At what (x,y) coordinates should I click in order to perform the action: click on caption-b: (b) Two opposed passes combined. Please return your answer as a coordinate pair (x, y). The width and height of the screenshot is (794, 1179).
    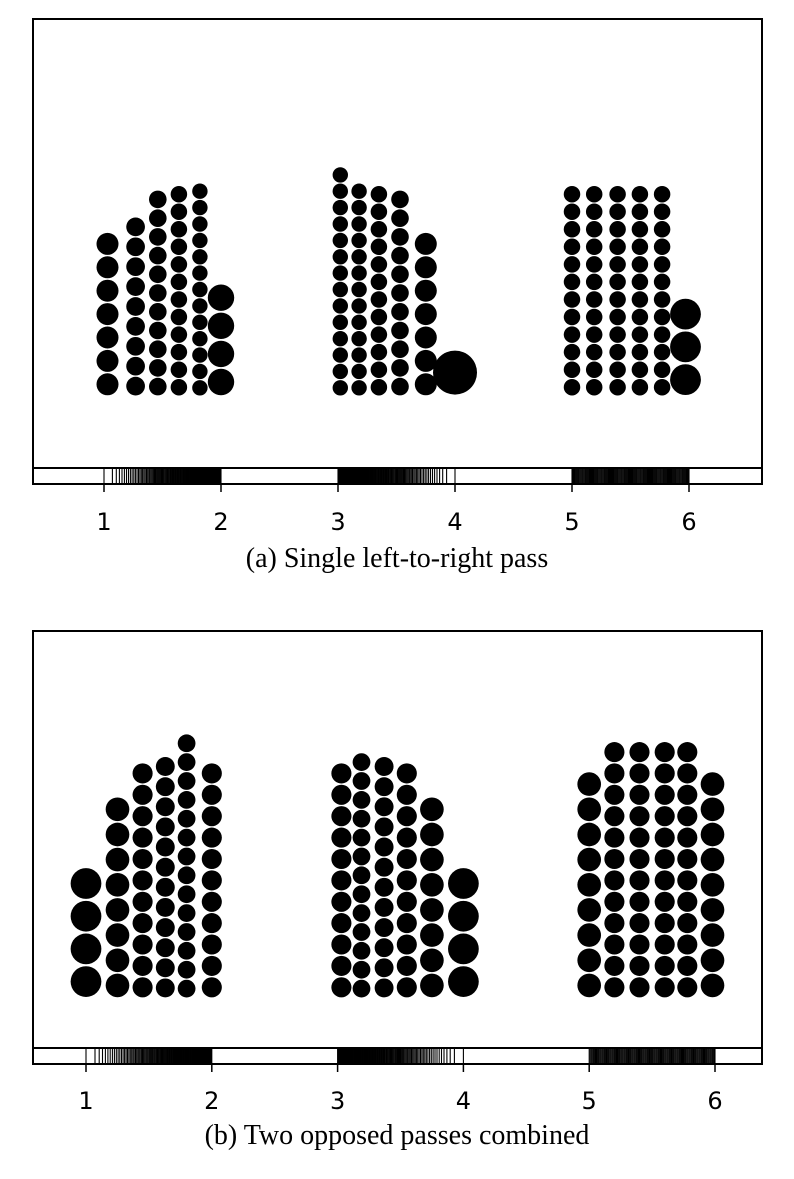
    Looking at the image, I should click on (397, 1135).